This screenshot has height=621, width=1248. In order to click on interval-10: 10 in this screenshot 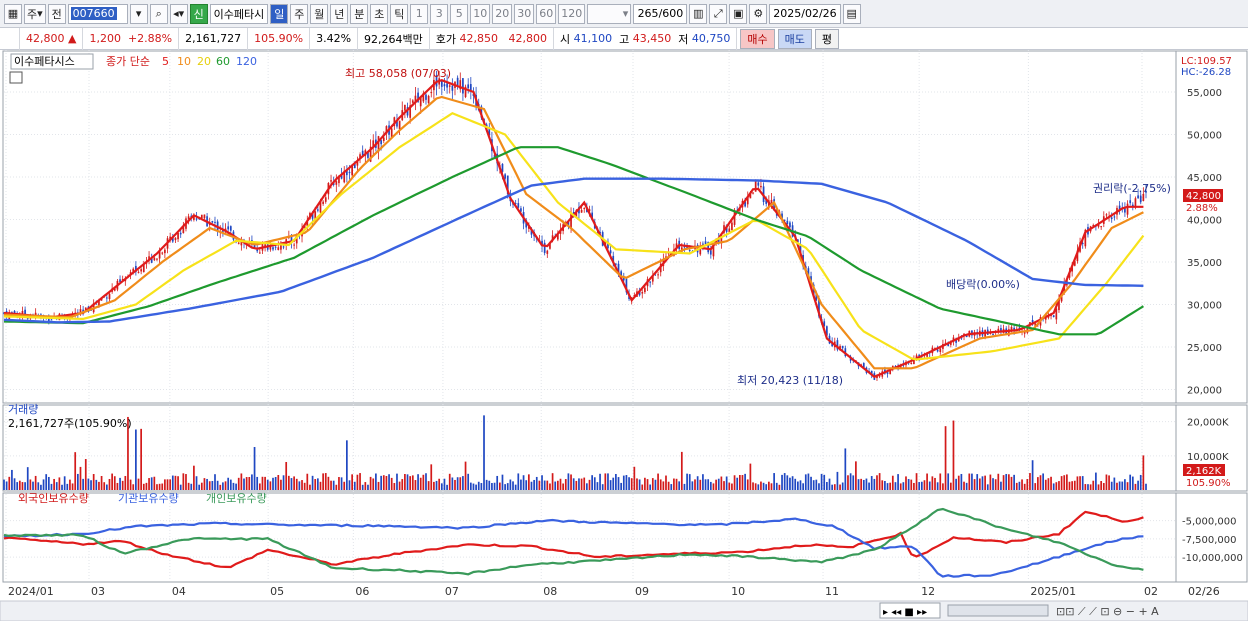, I will do `click(480, 13)`.